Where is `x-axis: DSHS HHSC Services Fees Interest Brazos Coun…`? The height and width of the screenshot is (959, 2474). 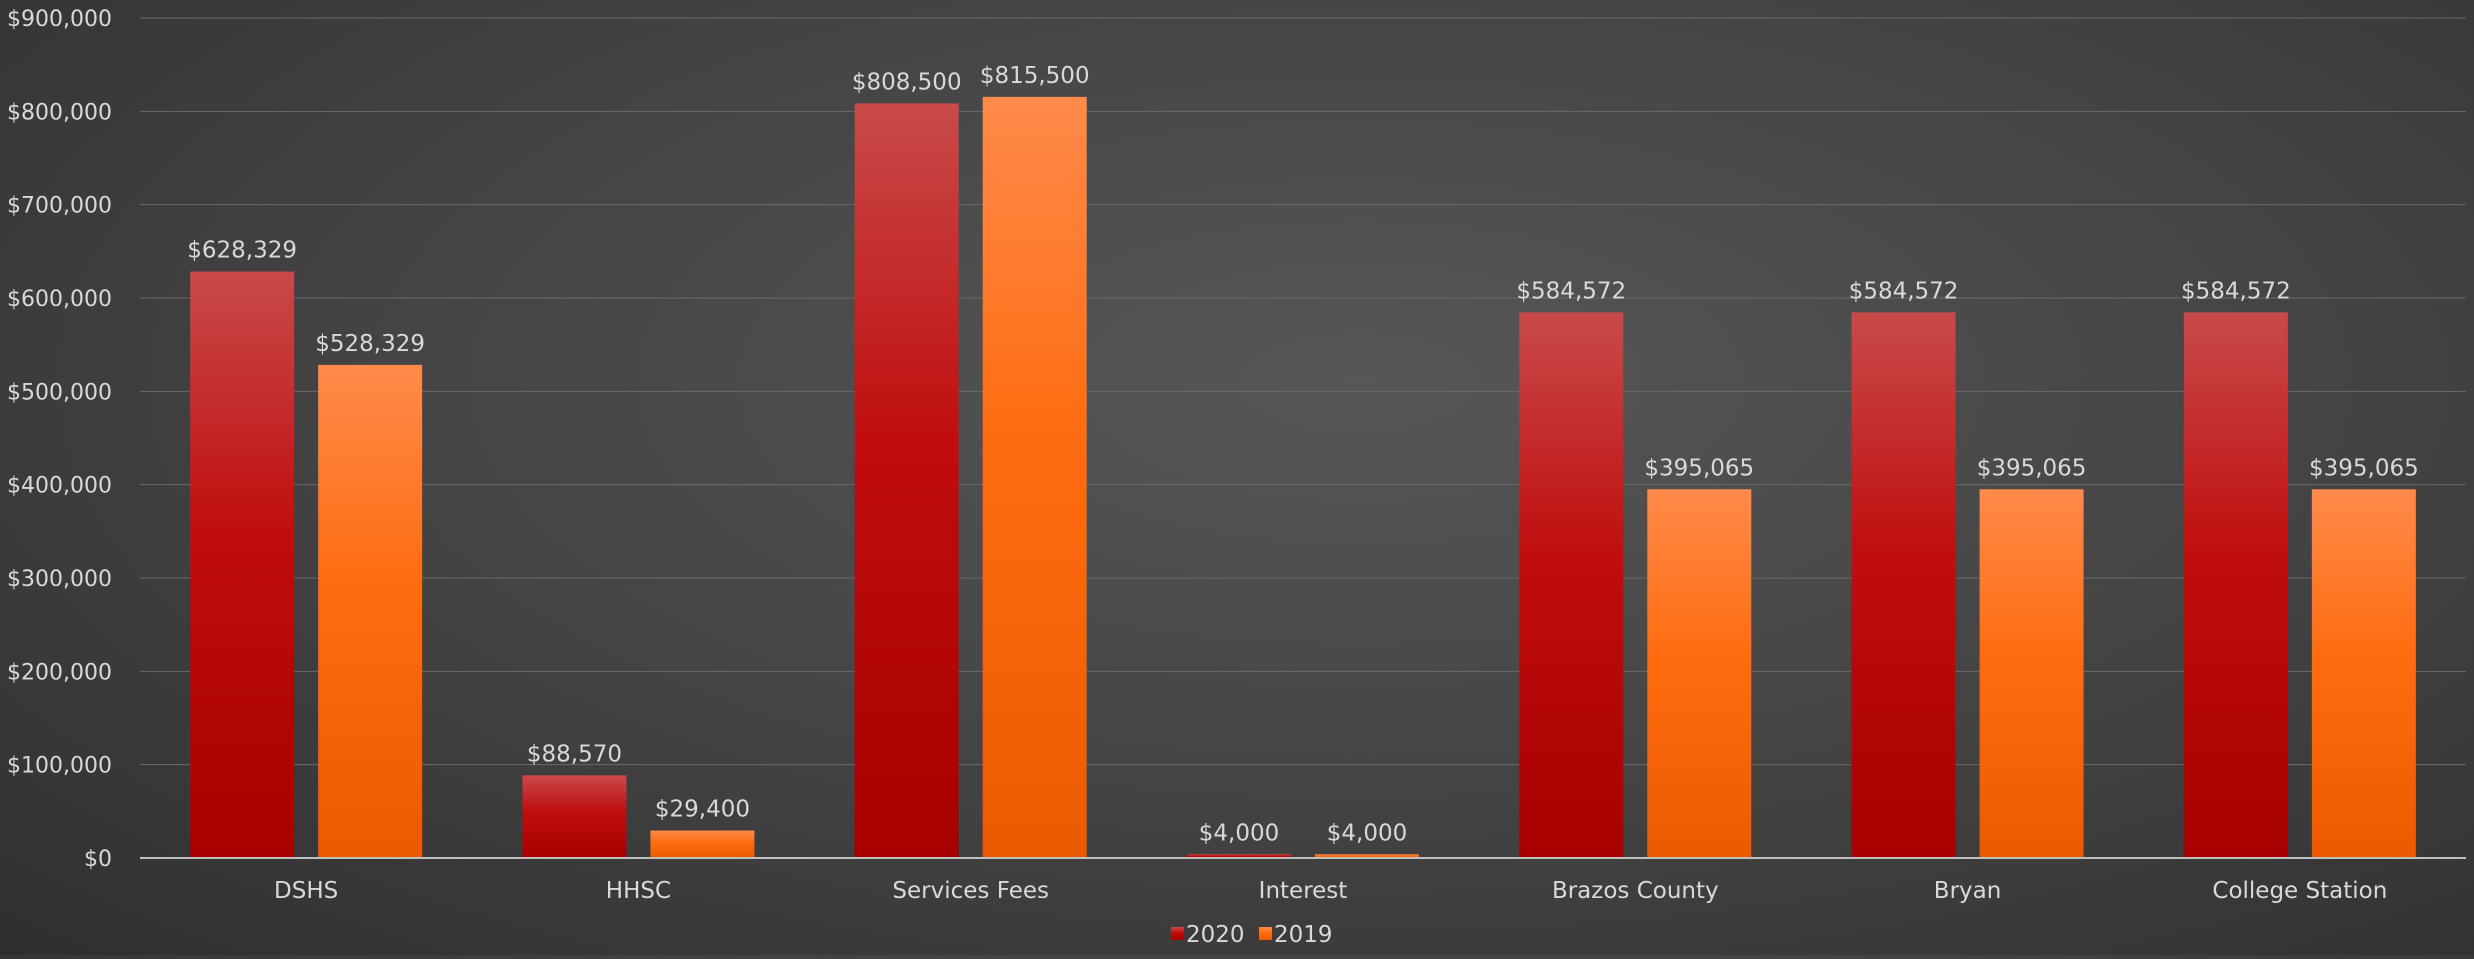 x-axis: DSHS HHSC Services Fees Interest Brazos Coun… is located at coordinates (1330, 891).